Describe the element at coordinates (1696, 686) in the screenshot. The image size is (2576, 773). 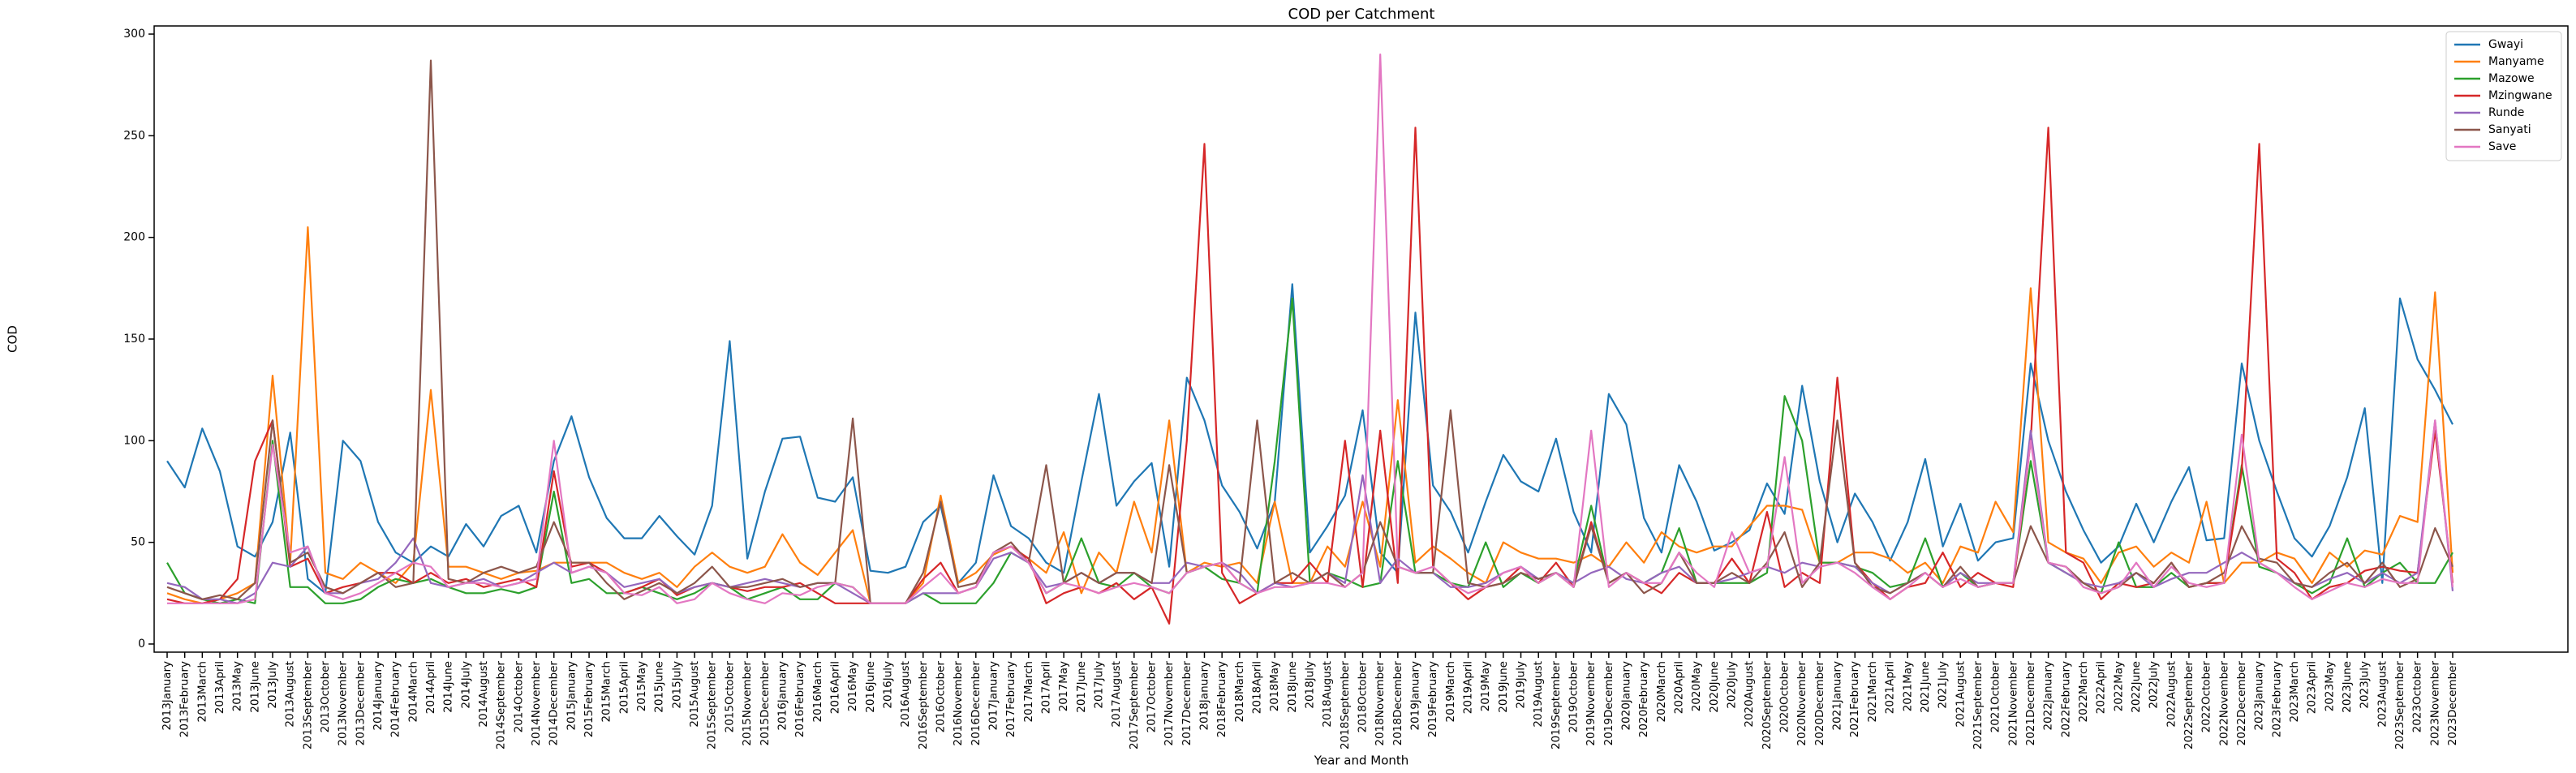
I see `x-tick-label: 2020May` at that location.